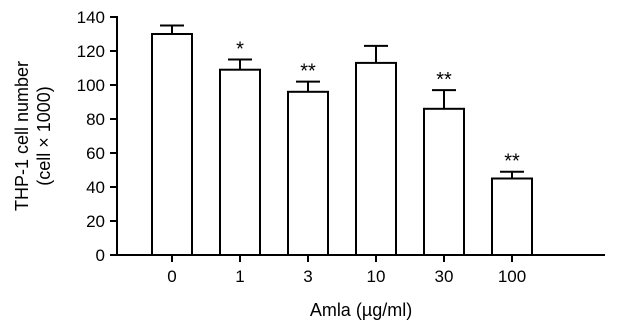 The image size is (620, 329). Describe the element at coordinates (91, 17) in the screenshot. I see `y-tick-label: 140` at that location.